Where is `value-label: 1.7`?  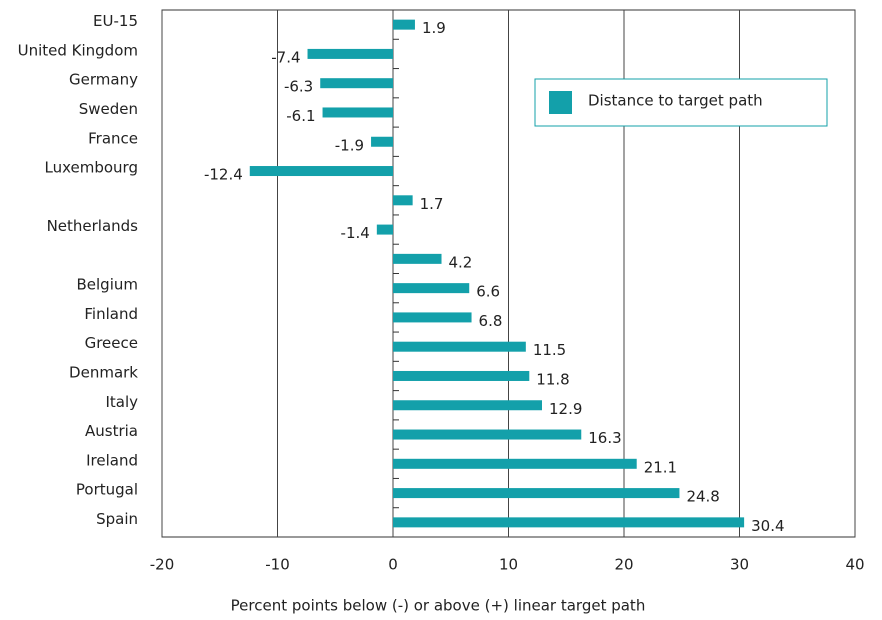 value-label: 1.7 is located at coordinates (432, 204).